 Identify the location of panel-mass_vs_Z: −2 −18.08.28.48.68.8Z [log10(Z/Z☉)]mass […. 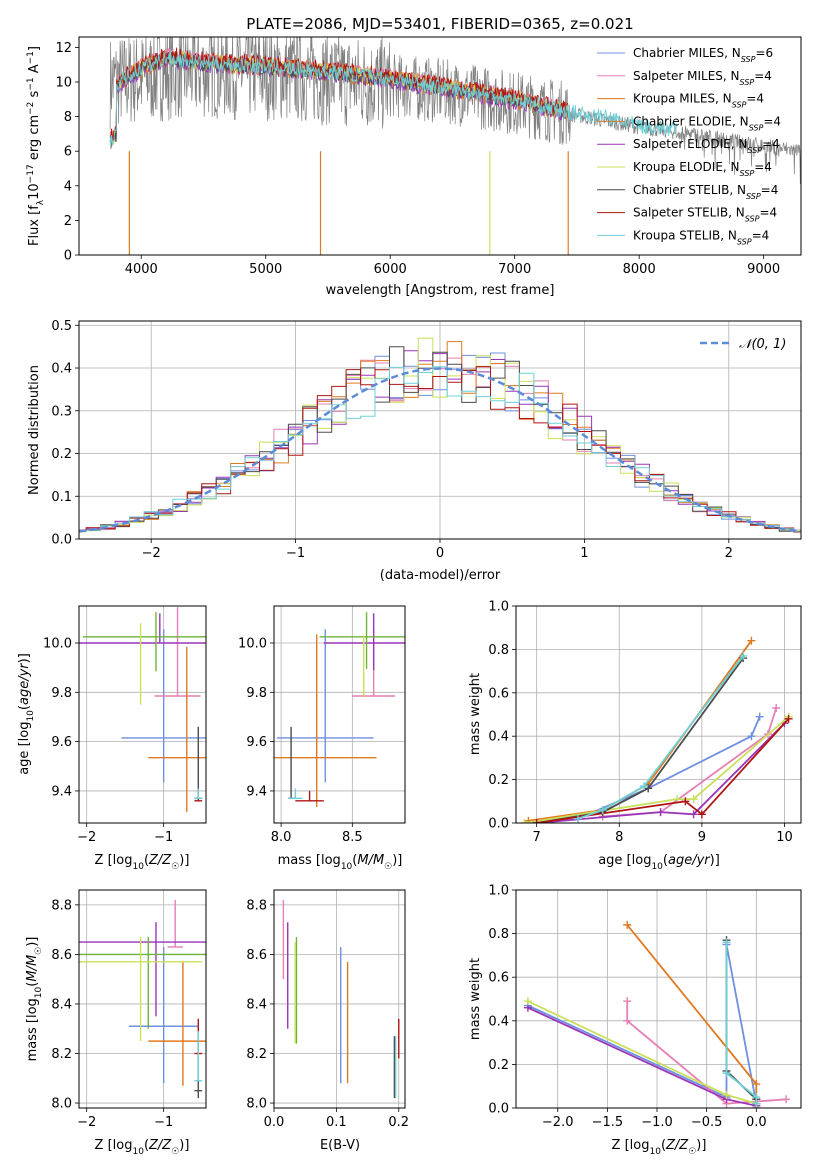
(116, 1023).